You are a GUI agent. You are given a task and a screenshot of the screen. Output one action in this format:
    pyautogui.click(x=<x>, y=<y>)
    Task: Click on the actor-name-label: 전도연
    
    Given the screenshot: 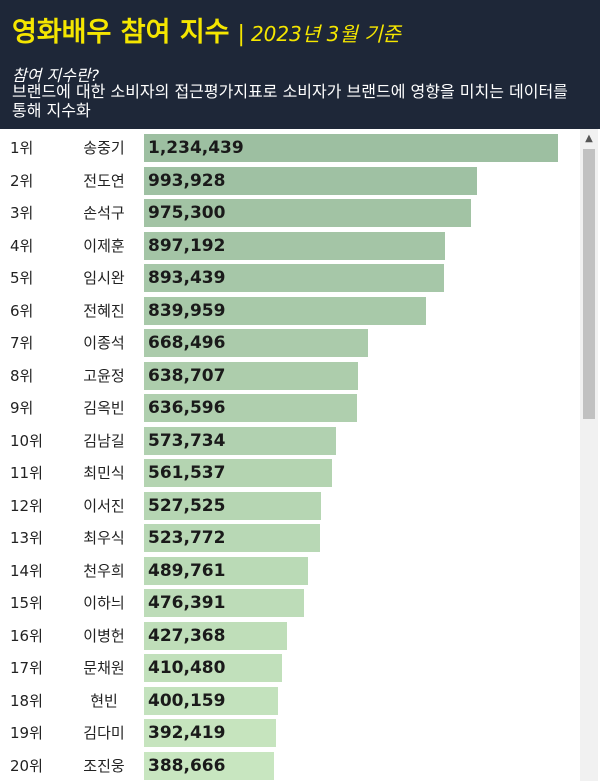 What is the action you would take?
    pyautogui.click(x=104, y=180)
    